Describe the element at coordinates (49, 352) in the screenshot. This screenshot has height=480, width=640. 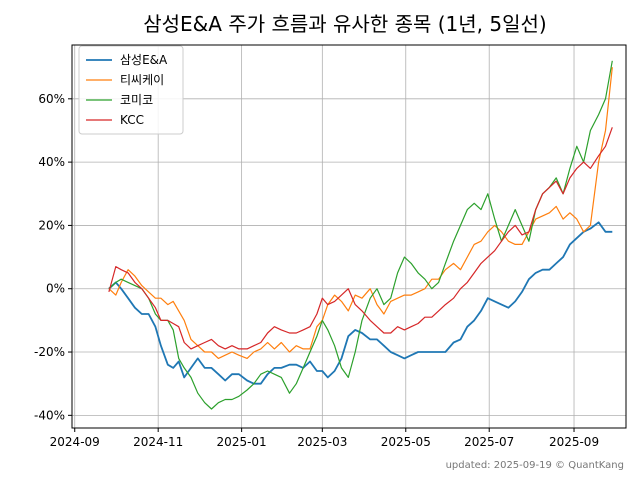
I see `y-tick-label: -20%` at that location.